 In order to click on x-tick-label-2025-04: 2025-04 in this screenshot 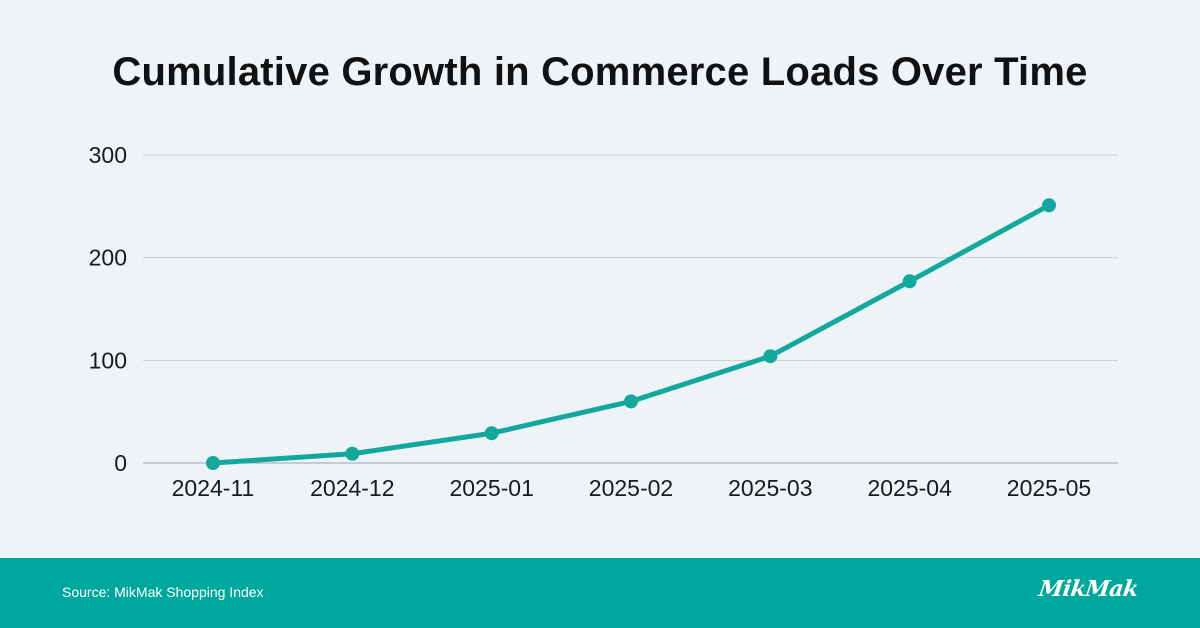, I will do `click(909, 488)`.